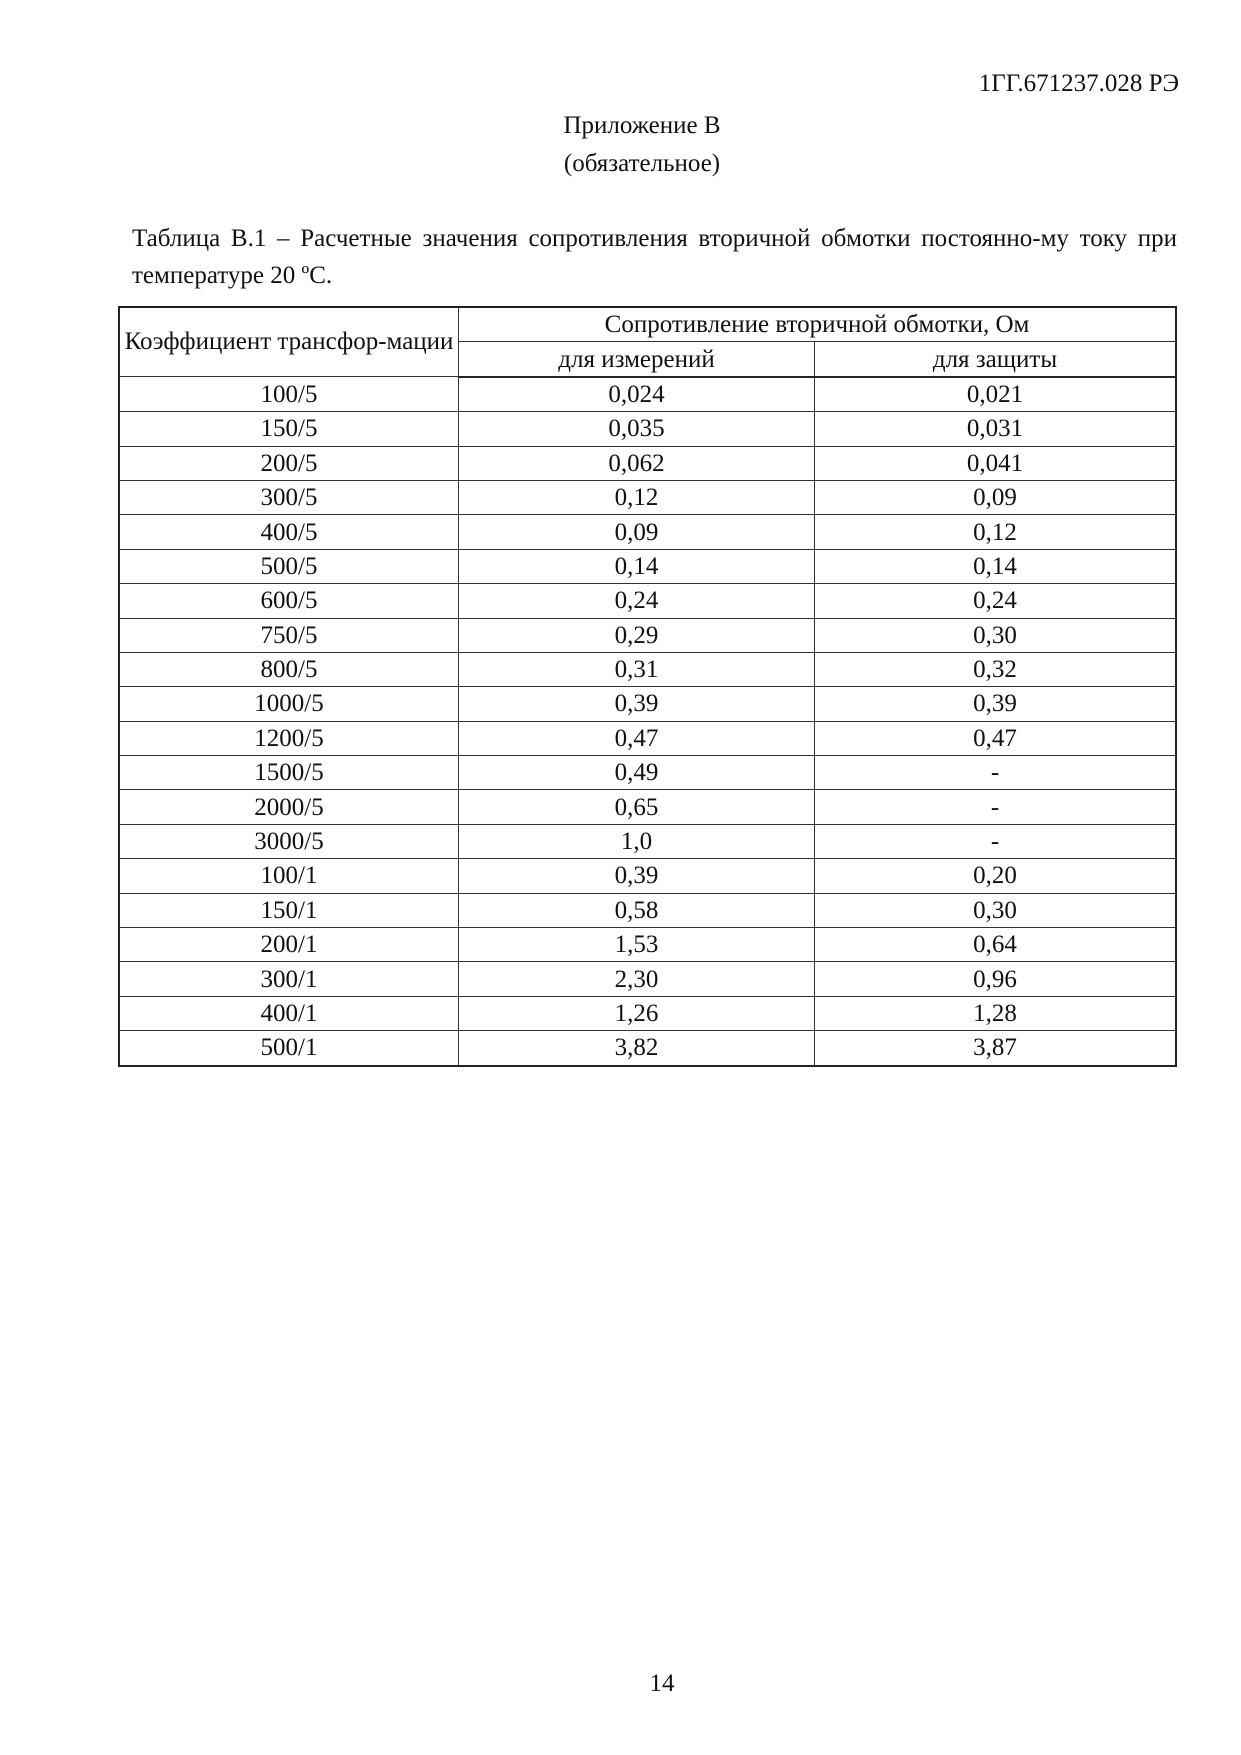 The image size is (1241, 1755). I want to click on table-row: 150/1 0,58 0,30, so click(647, 910).